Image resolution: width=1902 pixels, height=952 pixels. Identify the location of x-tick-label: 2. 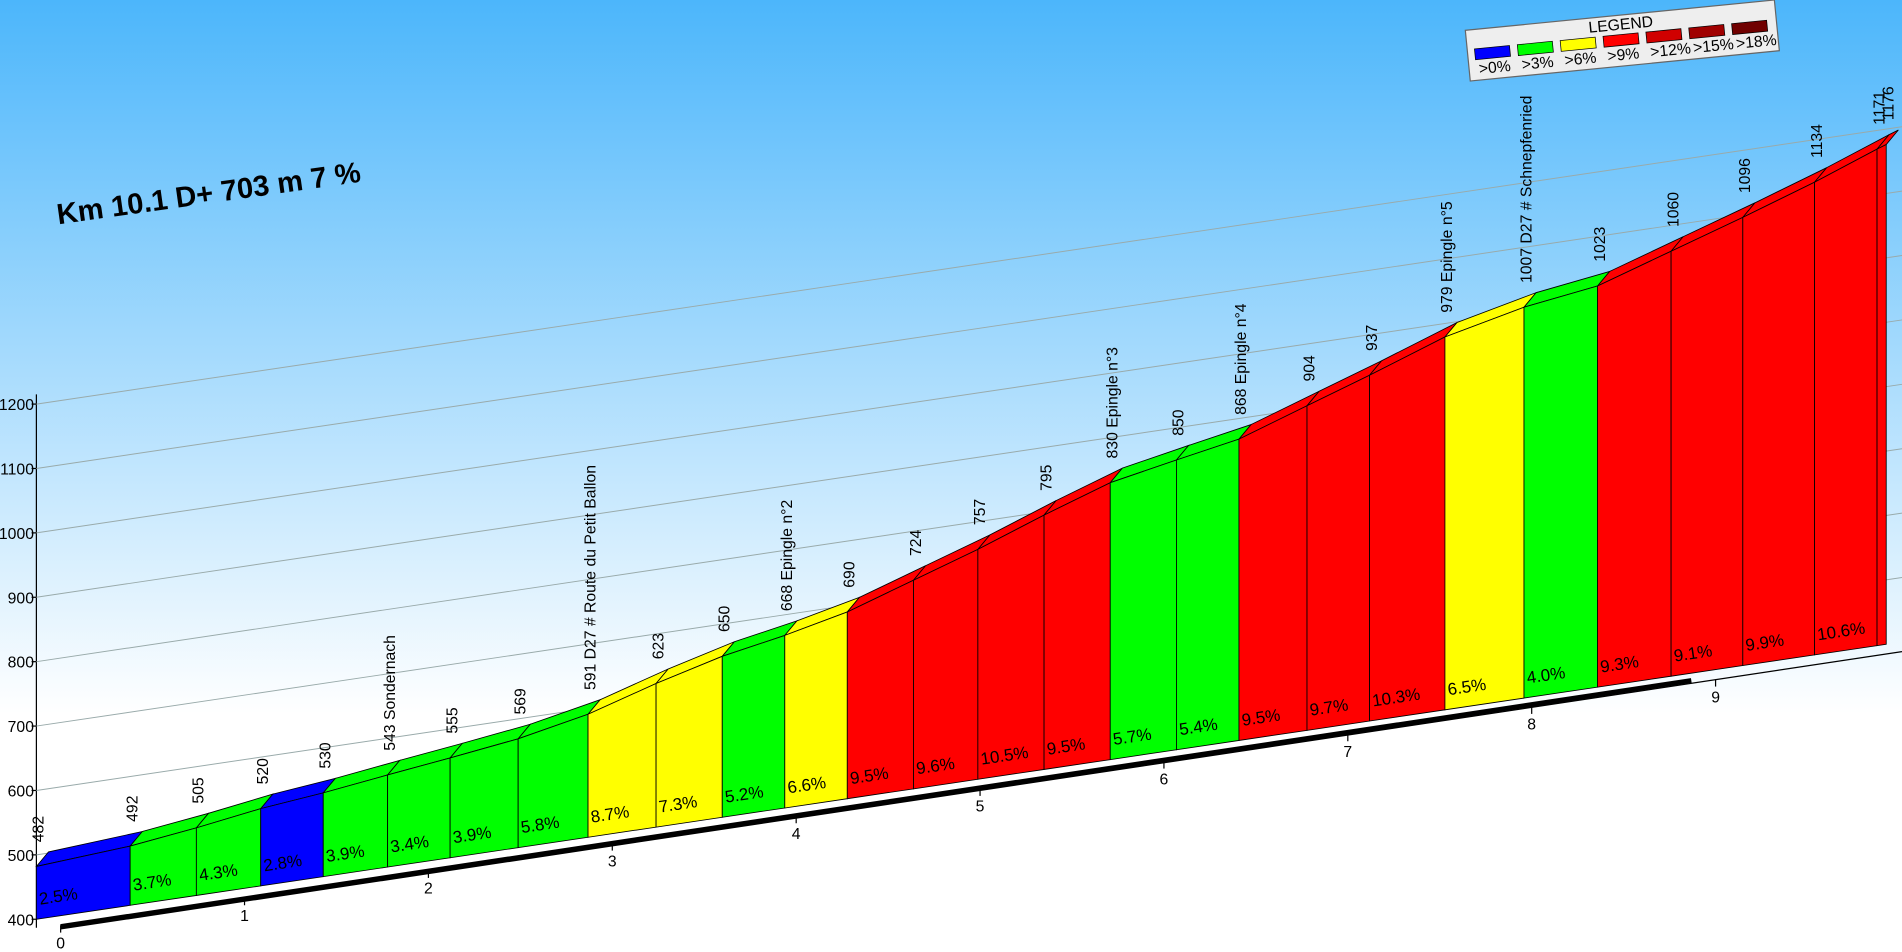
(428, 889).